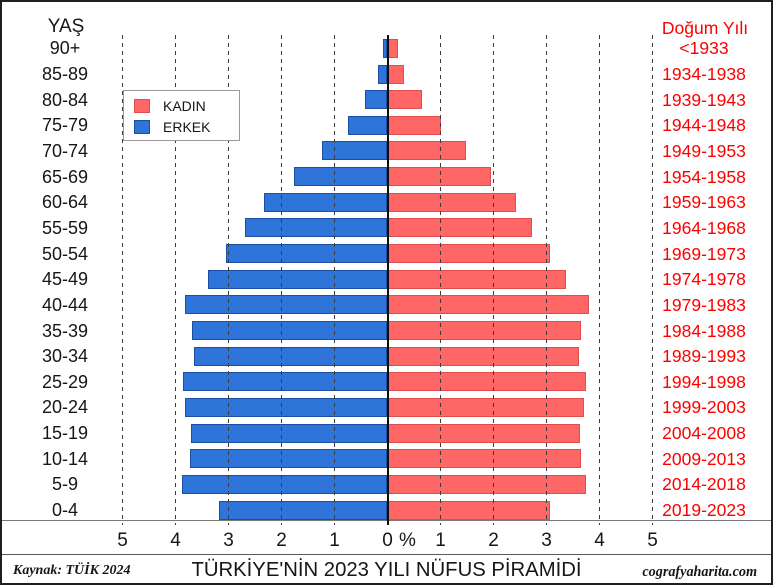  Describe the element at coordinates (181, 115) in the screenshot. I see `legend: KADIN ERKEK` at that location.